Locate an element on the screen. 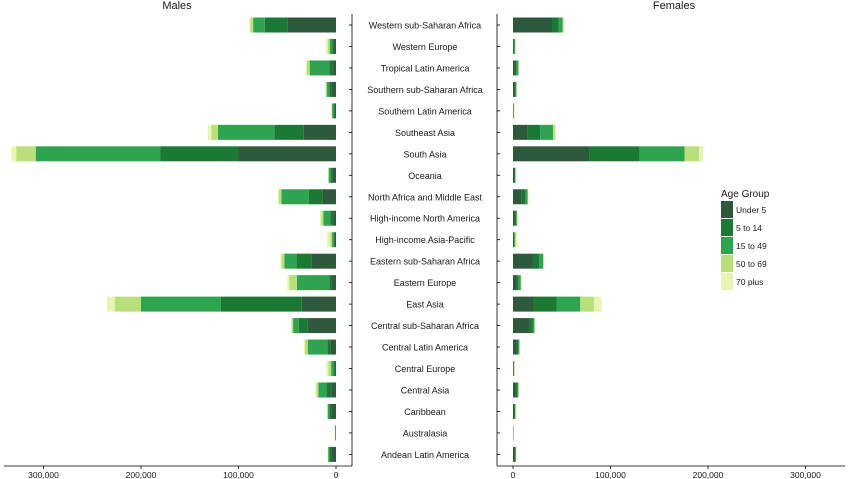 The width and height of the screenshot is (850, 479). females-x-tick-label: 100,000 is located at coordinates (610, 474).